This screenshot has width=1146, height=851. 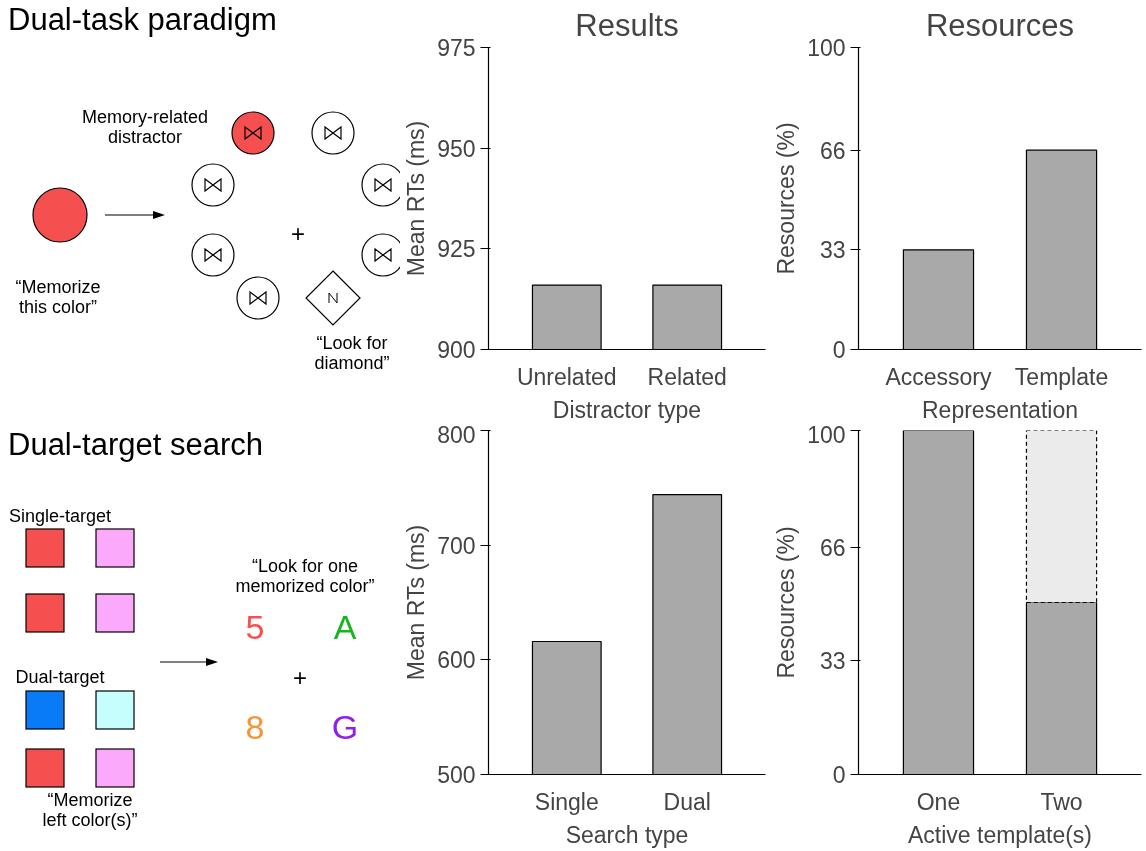 I want to click on text: “Look for diamond”, so click(x=352, y=353).